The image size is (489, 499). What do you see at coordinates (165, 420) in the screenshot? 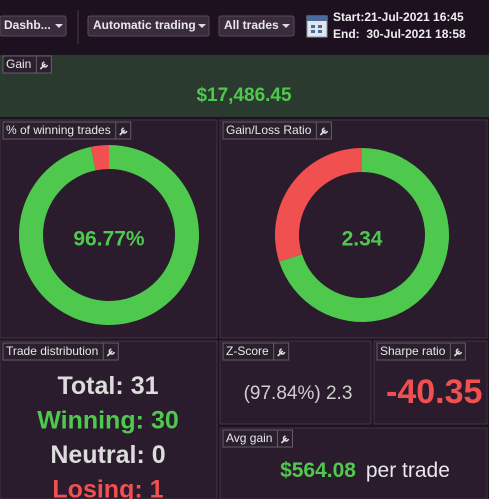
I see `row-value: 30` at bounding box center [165, 420].